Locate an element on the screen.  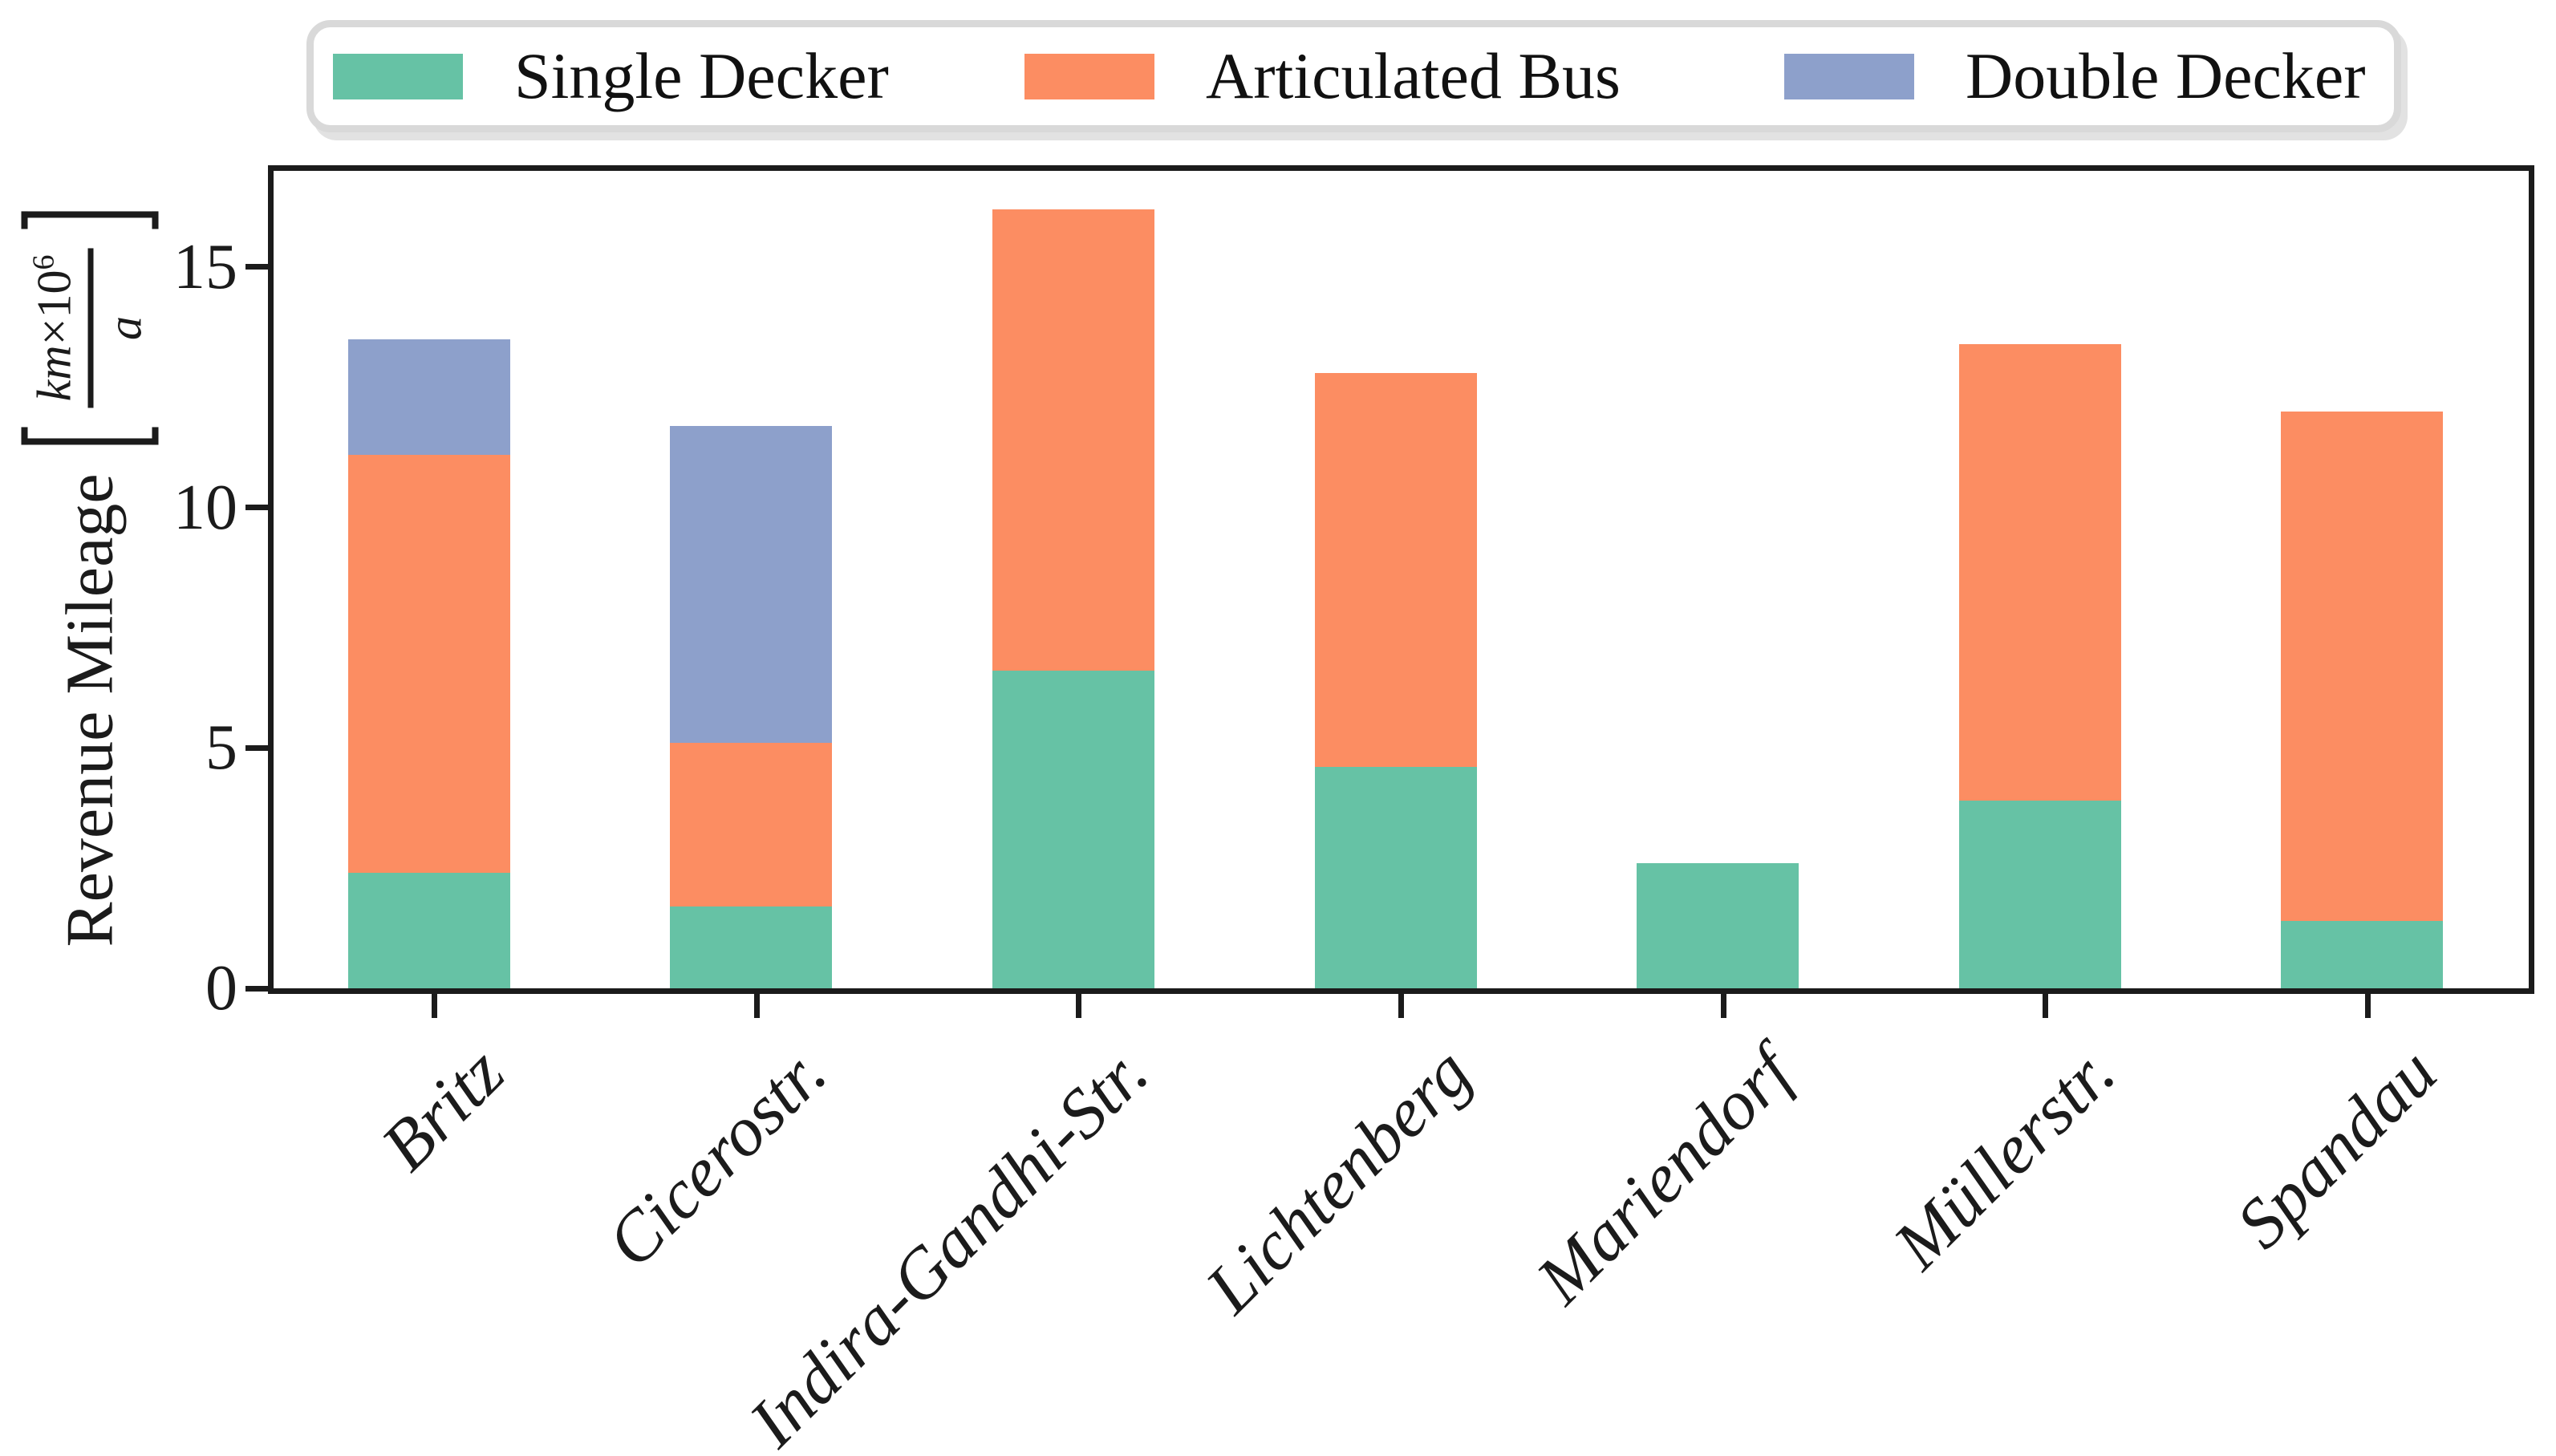
x-tick-m-llerstr is located at coordinates (2046, 1006).